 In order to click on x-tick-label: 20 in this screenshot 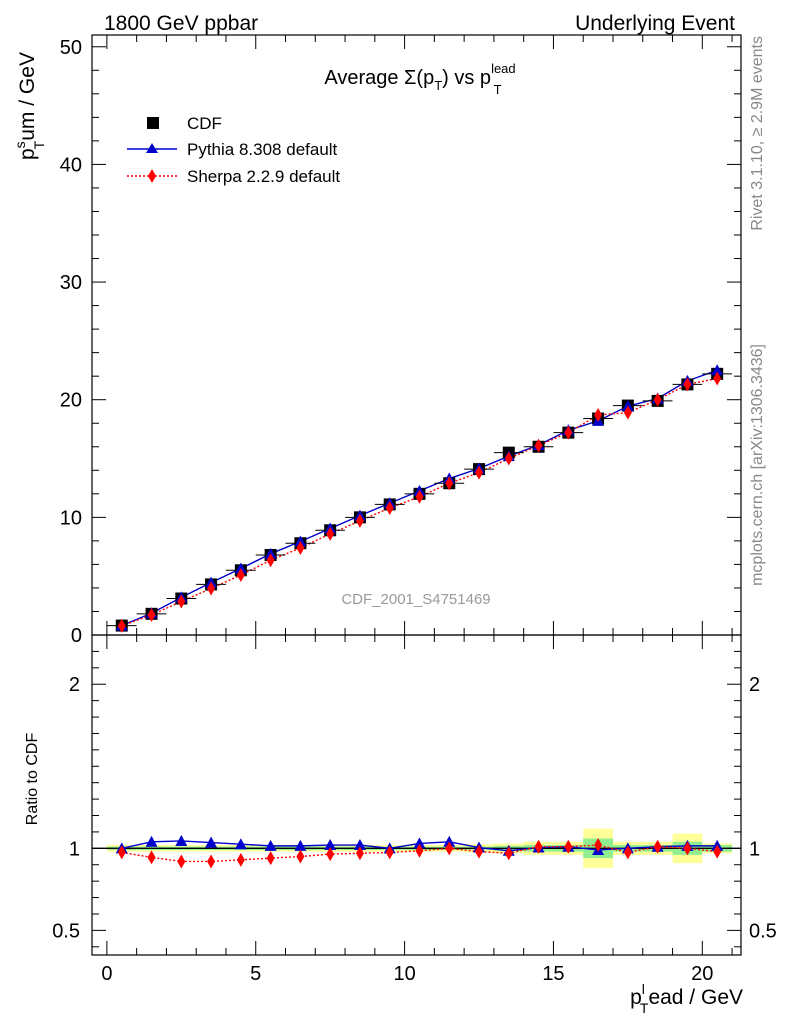, I will do `click(702, 974)`.